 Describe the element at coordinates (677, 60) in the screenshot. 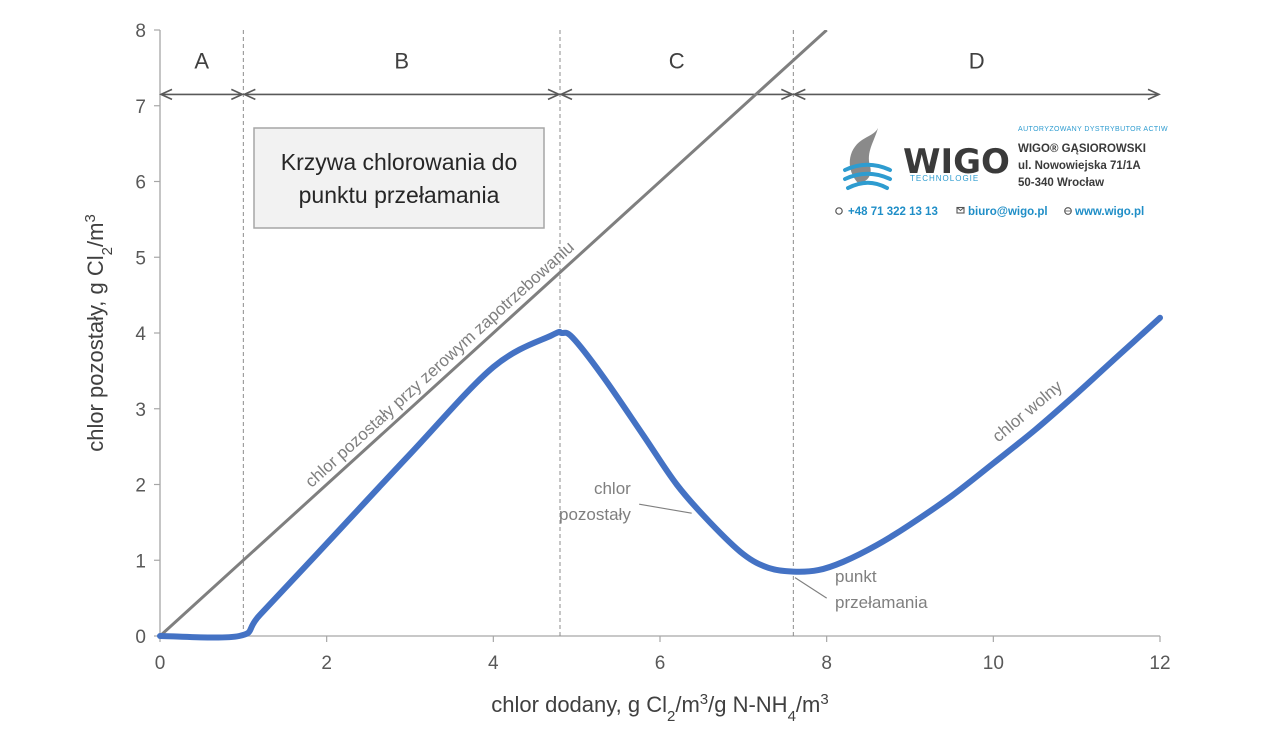

I see `region-label: C` at that location.